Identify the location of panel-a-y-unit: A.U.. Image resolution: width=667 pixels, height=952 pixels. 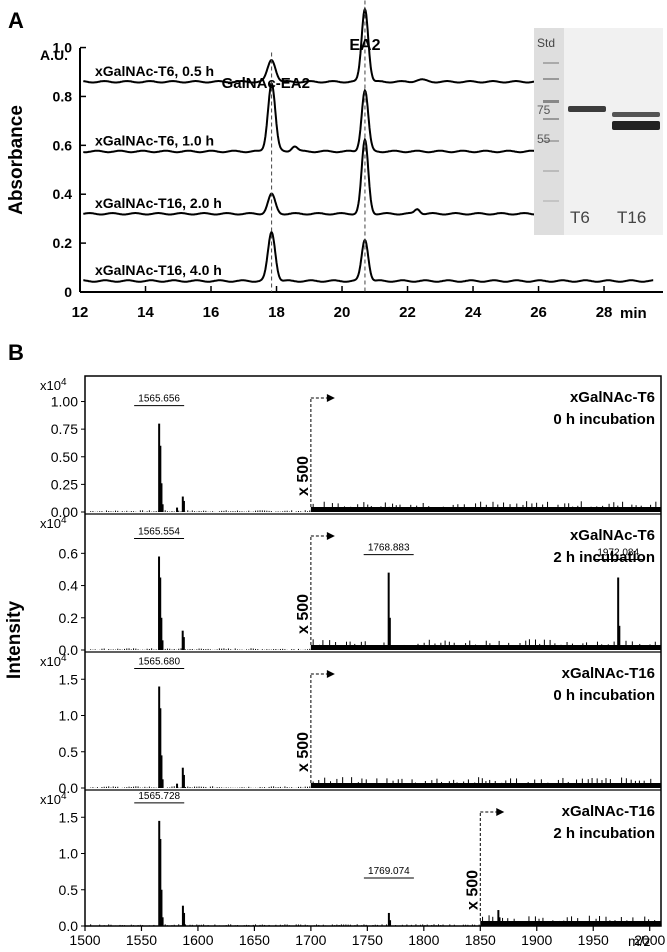
(54, 55).